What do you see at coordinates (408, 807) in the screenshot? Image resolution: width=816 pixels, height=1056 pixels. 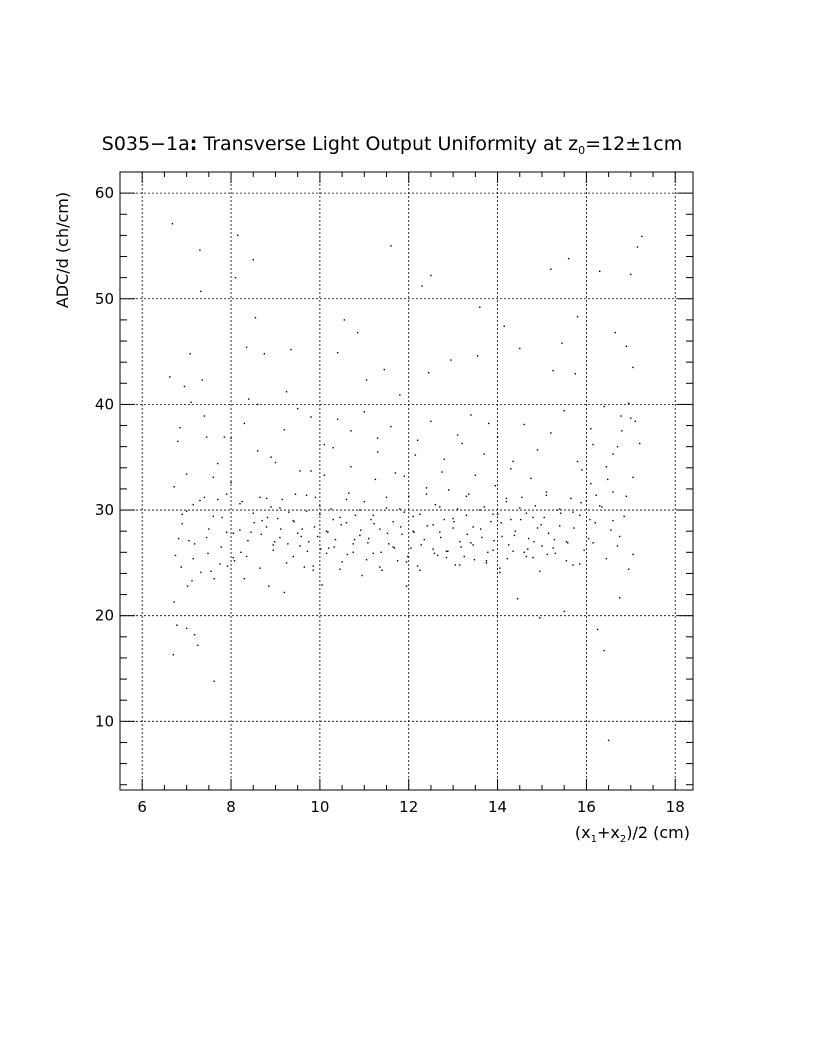 I see `x-tick-label: 12` at bounding box center [408, 807].